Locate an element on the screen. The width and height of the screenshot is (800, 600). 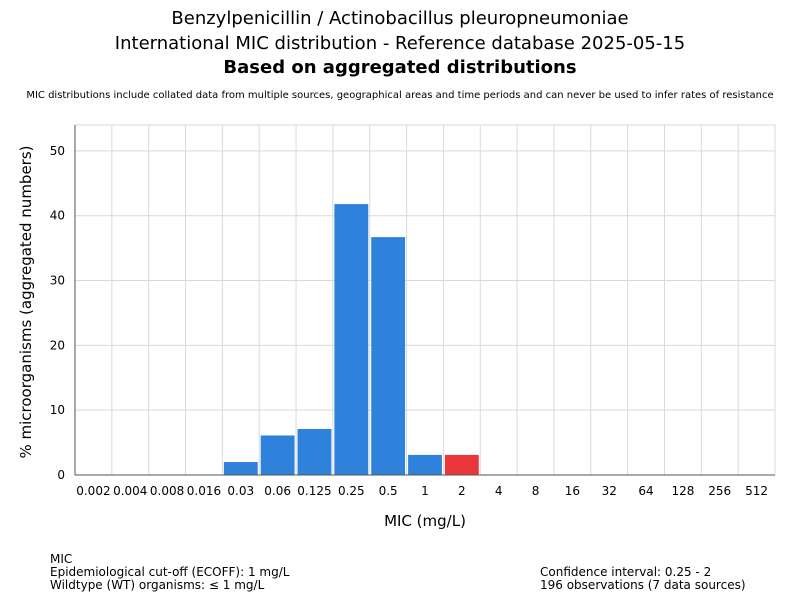
bar-0.5 is located at coordinates (388, 356).